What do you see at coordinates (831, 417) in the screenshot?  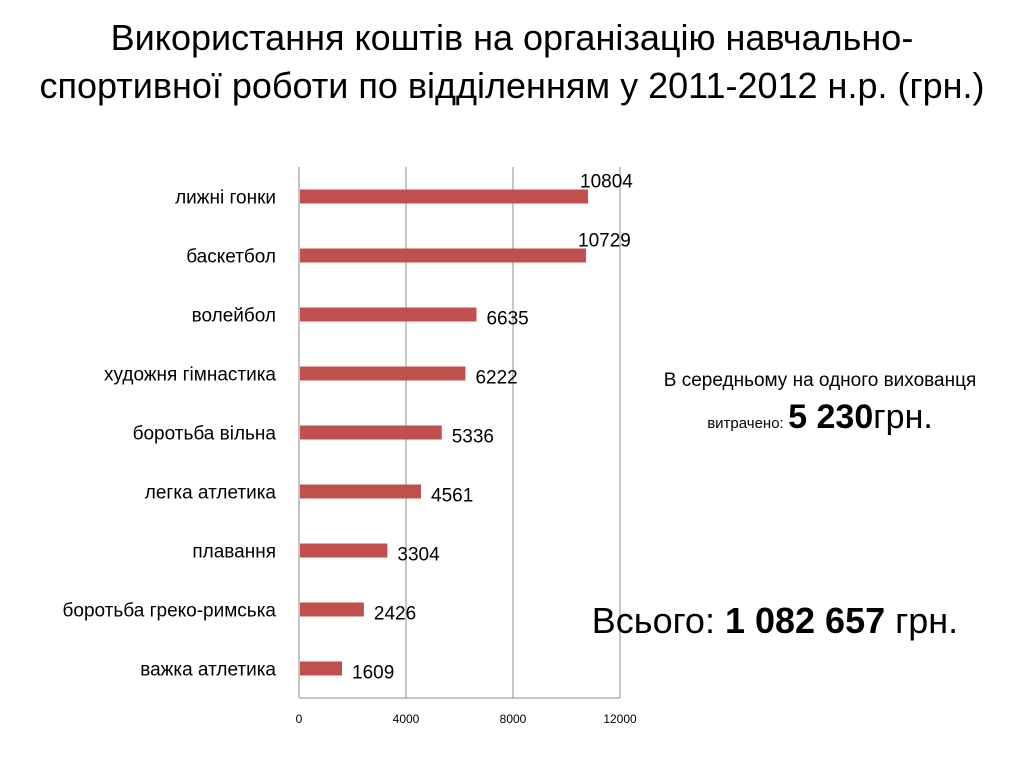 I see `average-amount: 5 230` at bounding box center [831, 417].